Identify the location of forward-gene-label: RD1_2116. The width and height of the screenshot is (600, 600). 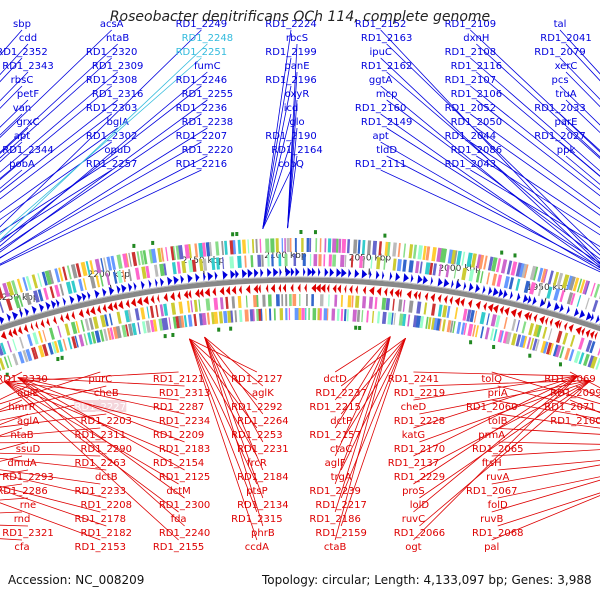
(476, 66).